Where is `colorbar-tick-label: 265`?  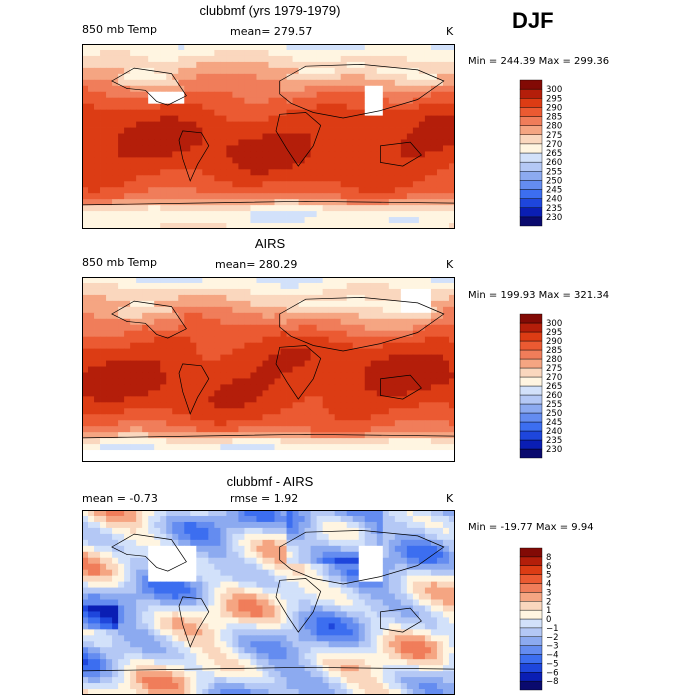 colorbar-tick-label: 265 is located at coordinates (554, 154).